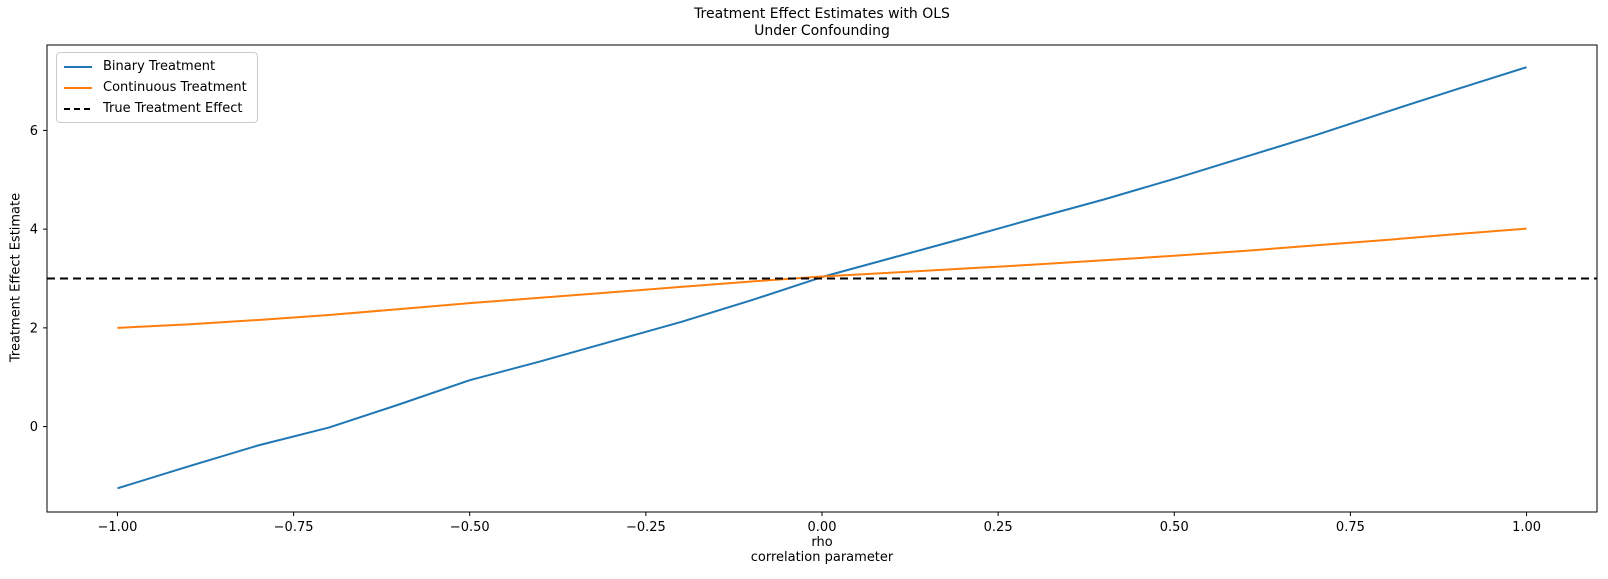 This screenshot has width=1608, height=579. I want to click on x-axis-label: rho correlation parameter, so click(822, 550).